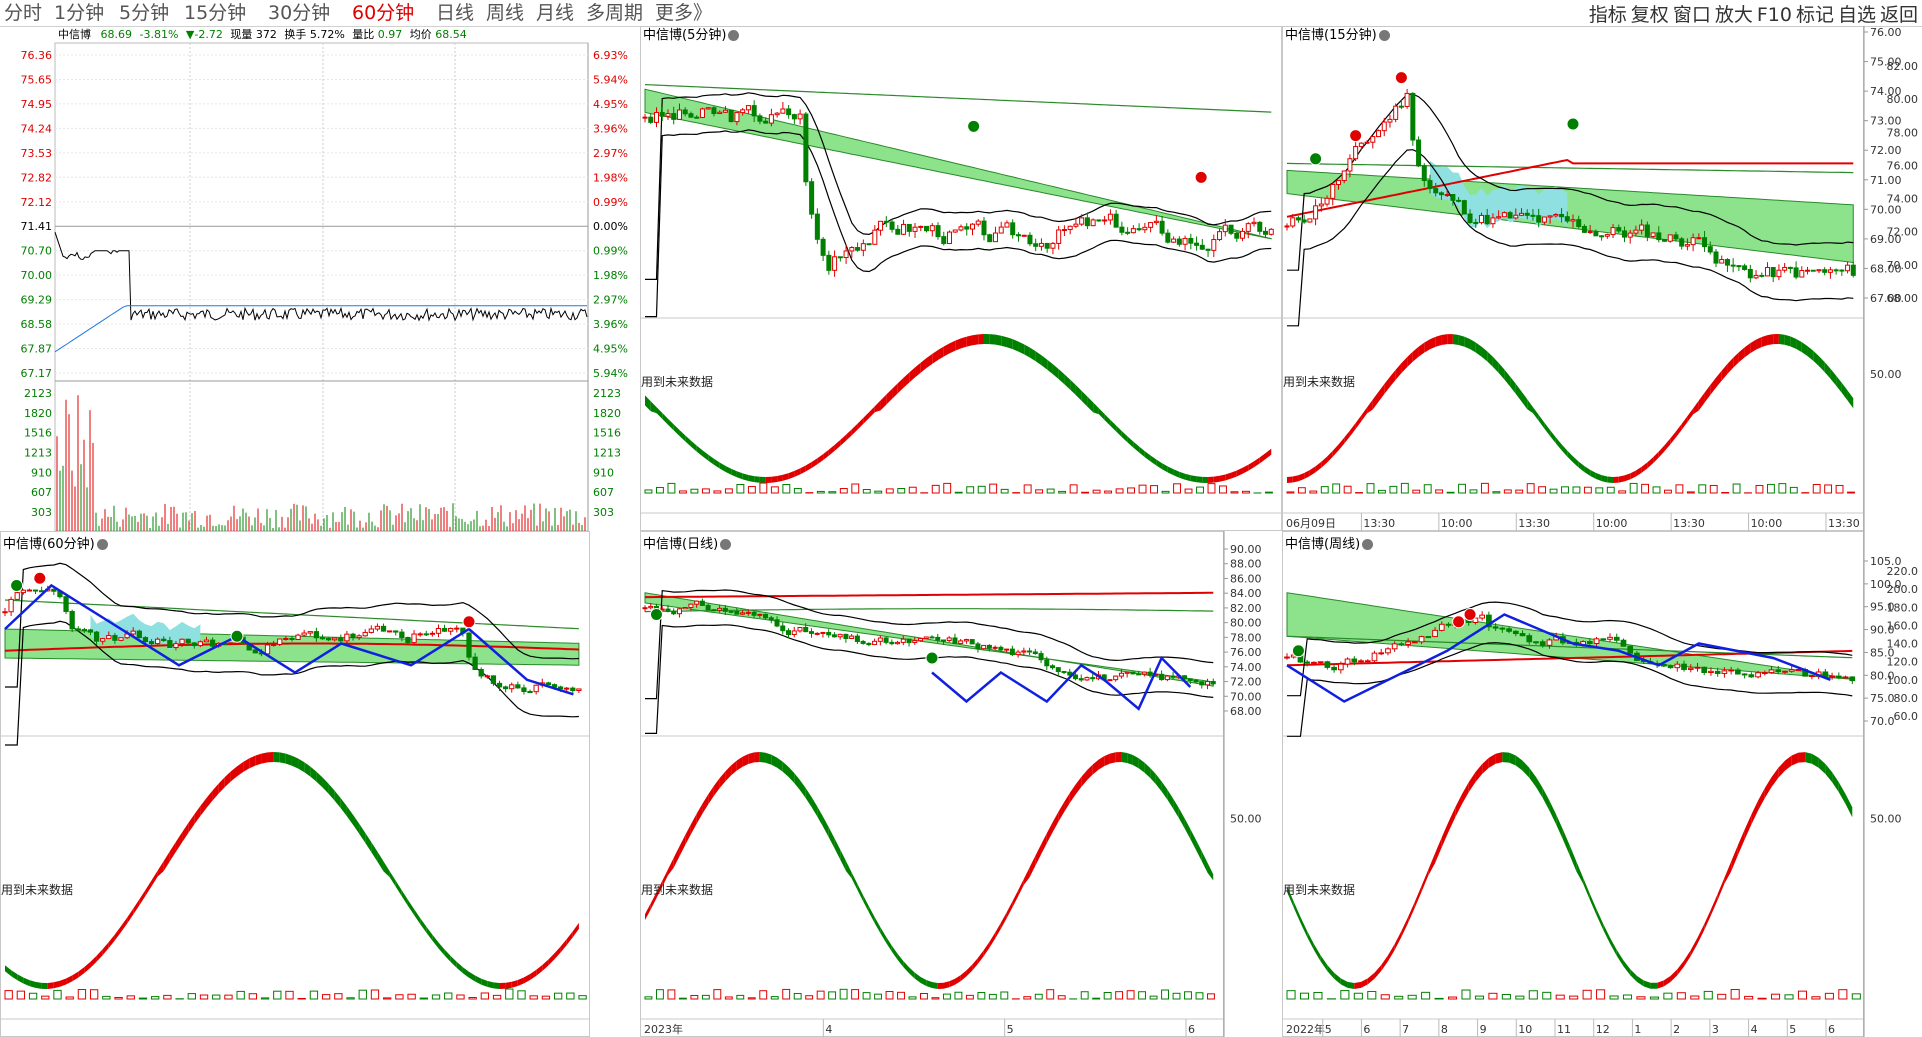 The height and width of the screenshot is (1037, 1922). I want to click on period-tab: 15分钟, so click(215, 13).